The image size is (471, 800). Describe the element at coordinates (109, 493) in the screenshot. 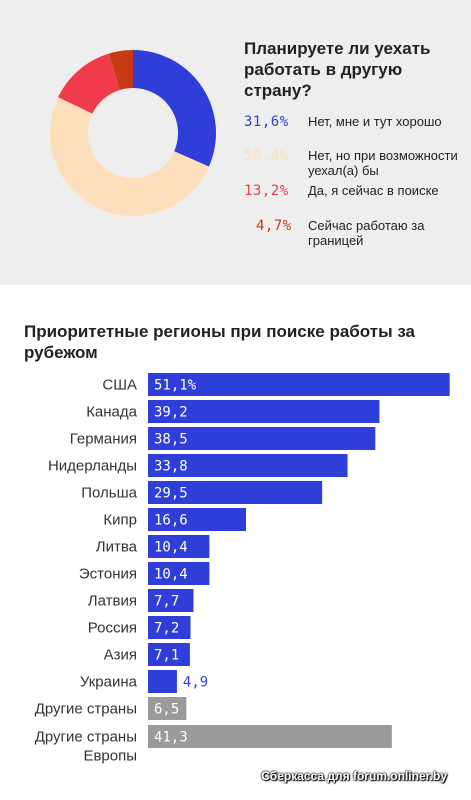

I see `category-label: Польша` at that location.